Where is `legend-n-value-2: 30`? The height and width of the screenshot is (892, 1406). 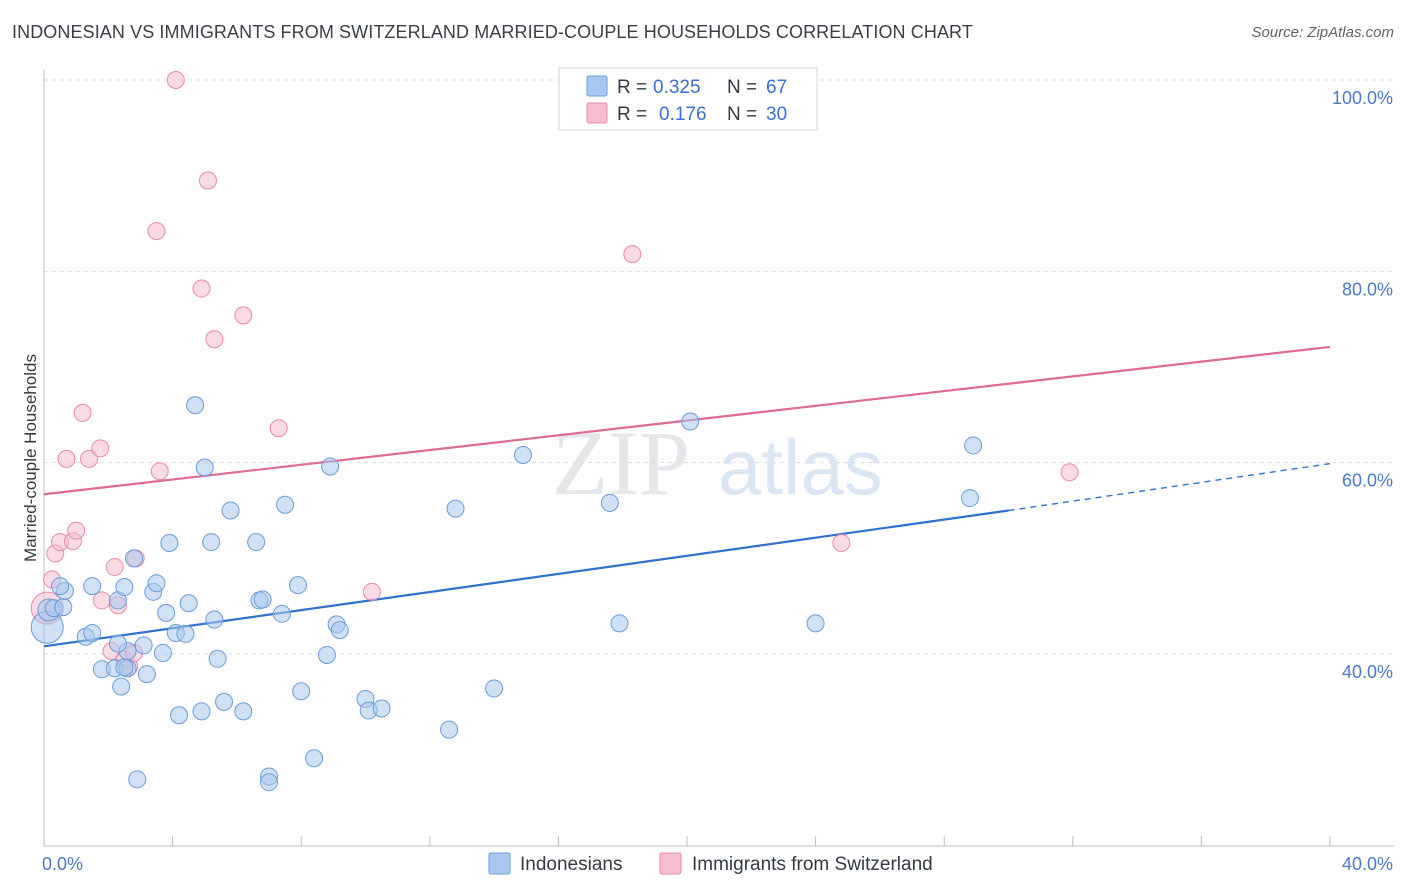
legend-n-value-2: 30 is located at coordinates (776, 114).